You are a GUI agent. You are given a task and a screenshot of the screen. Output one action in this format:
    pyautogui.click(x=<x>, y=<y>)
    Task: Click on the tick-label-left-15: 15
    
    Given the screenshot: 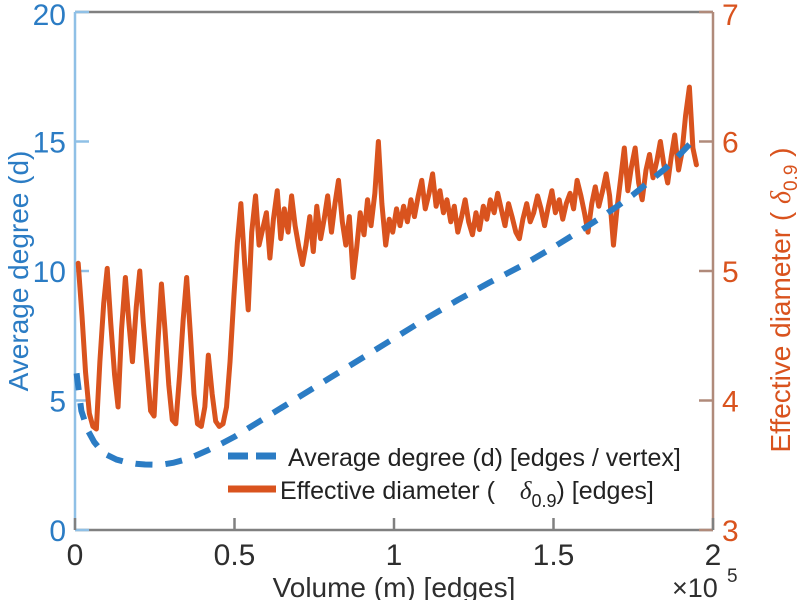 What is the action you would take?
    pyautogui.click(x=49, y=143)
    